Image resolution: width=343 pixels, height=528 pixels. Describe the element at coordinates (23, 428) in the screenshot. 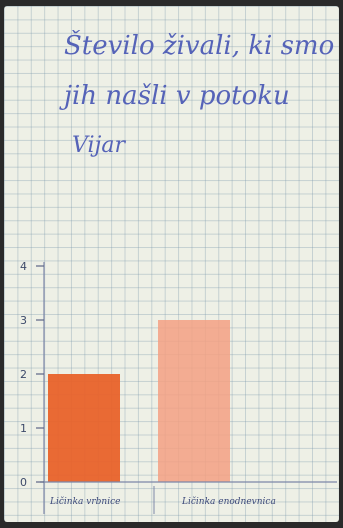

I see `y-tick-label-1: 1` at that location.